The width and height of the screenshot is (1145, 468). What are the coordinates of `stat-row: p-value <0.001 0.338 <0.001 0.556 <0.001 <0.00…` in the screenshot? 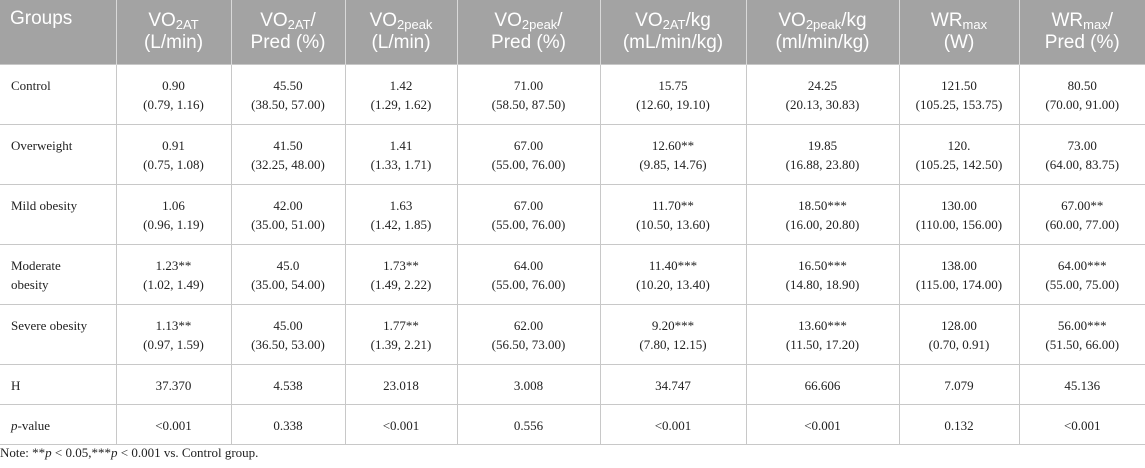 It's located at (572, 424).